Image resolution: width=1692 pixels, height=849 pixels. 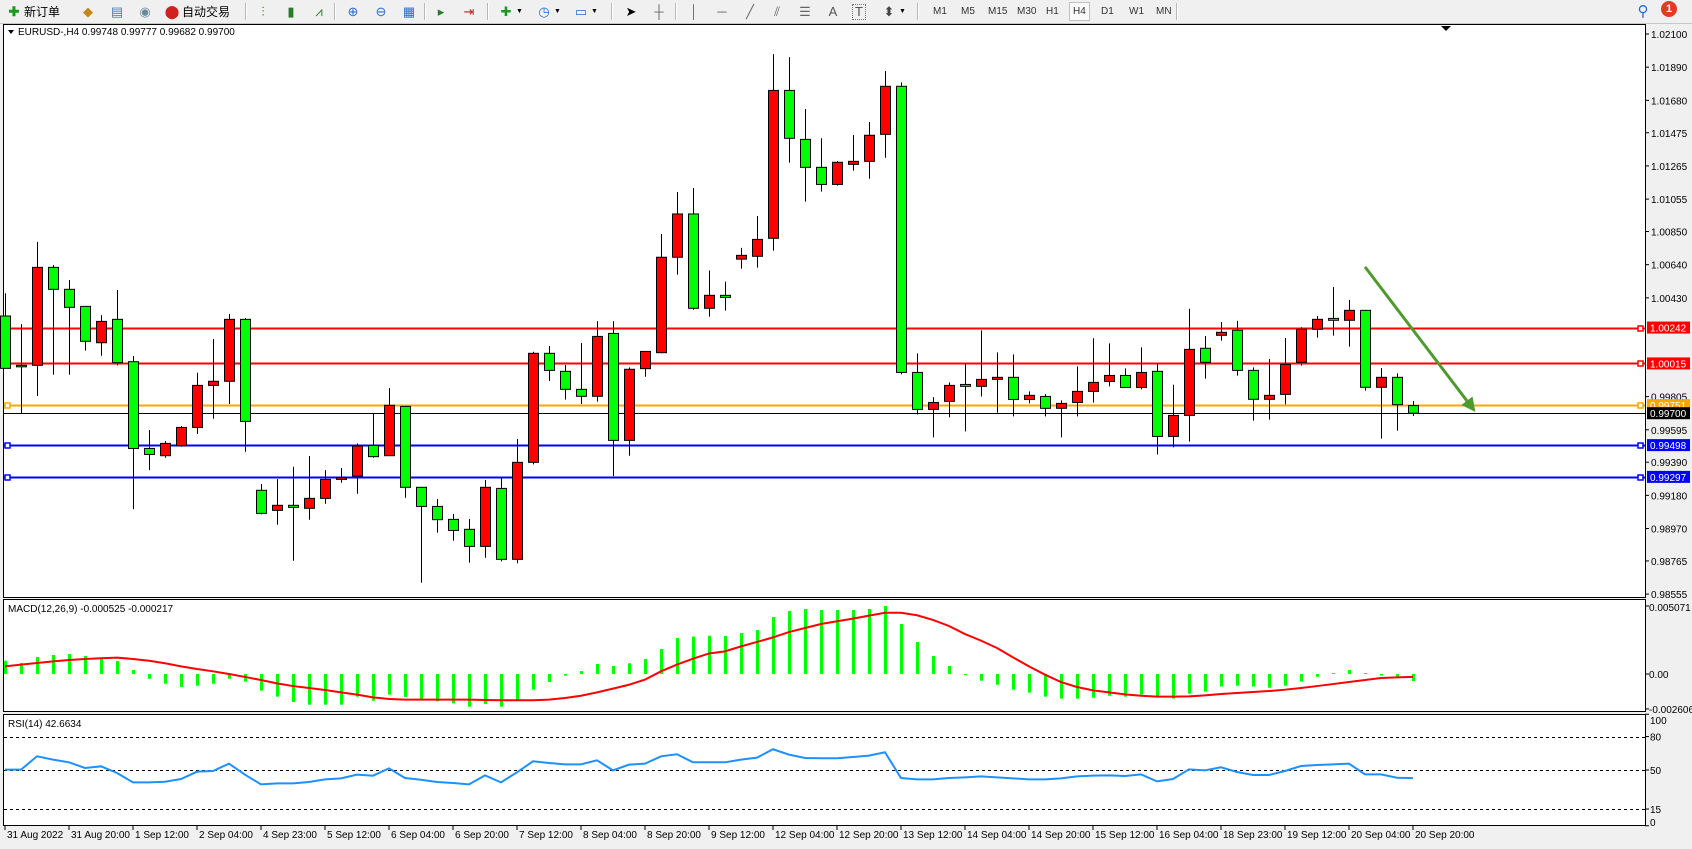 I want to click on candlestick-button: ▮, so click(x=291, y=11).